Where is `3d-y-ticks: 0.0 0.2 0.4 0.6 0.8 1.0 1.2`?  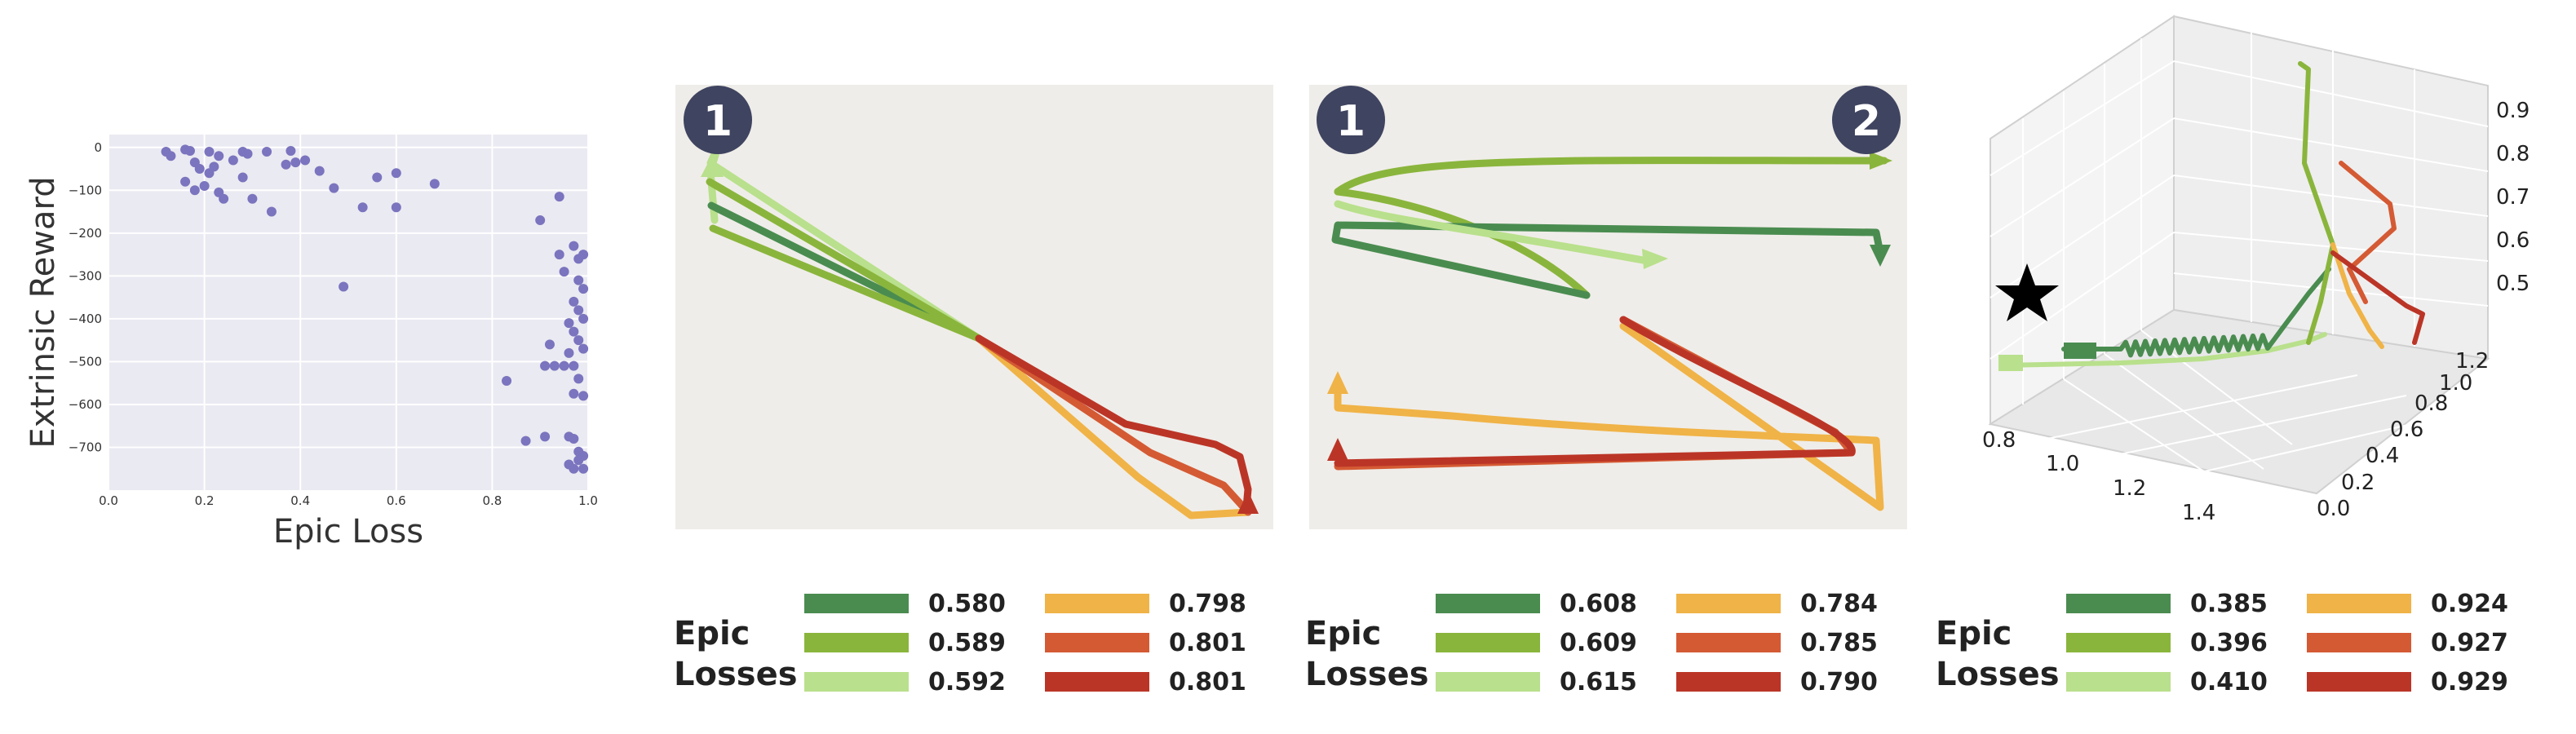 3d-y-ticks: 0.0 0.2 0.4 0.6 0.8 1.0 1.2 is located at coordinates (2403, 435).